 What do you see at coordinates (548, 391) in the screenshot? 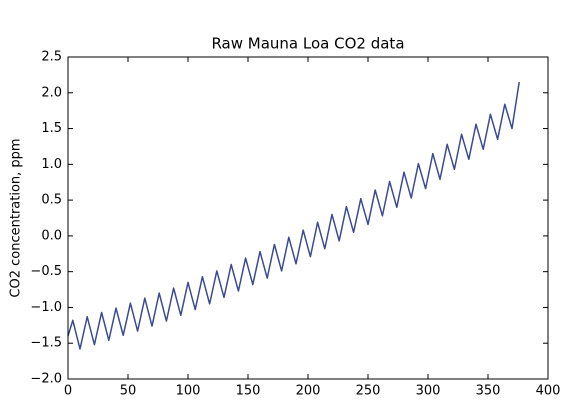
I see `x-tick-label: 400` at bounding box center [548, 391].